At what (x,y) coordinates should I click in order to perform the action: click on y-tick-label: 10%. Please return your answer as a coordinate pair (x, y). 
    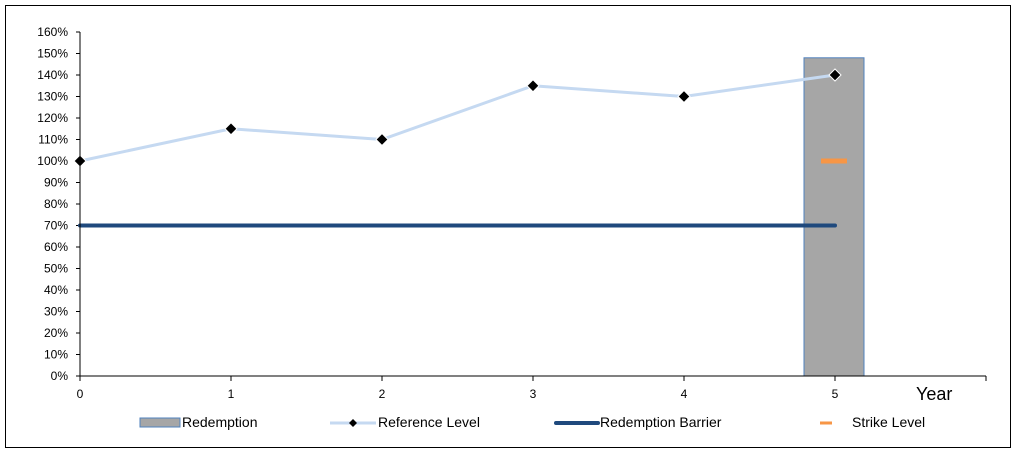
    Looking at the image, I should click on (56, 355).